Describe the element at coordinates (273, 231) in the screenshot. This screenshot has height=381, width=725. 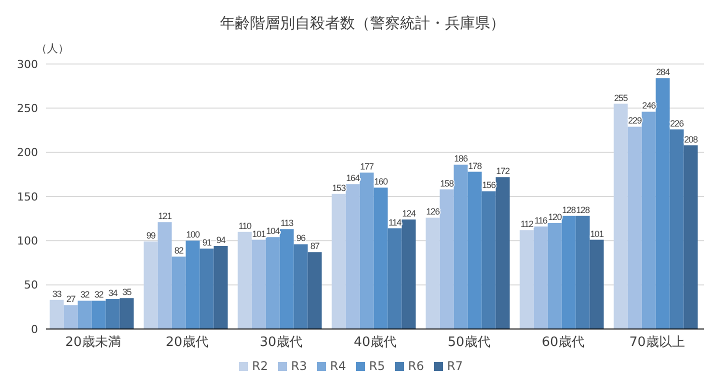
I see `data-label: 104` at that location.